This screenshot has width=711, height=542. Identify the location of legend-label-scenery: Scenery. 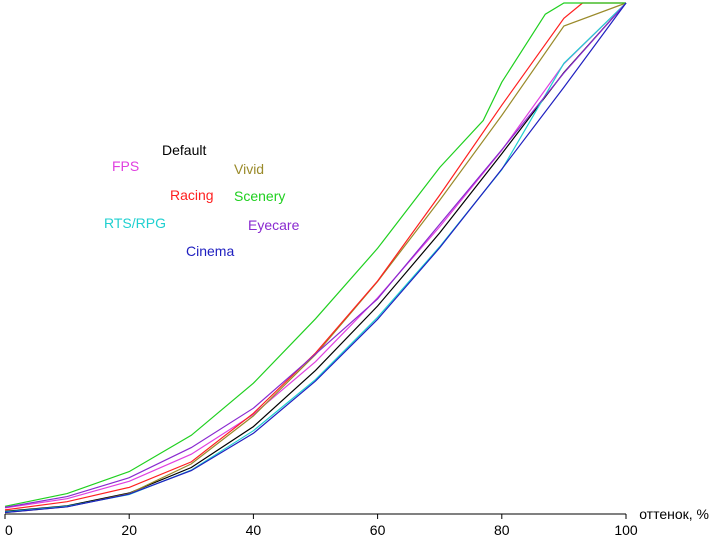
(259, 196).